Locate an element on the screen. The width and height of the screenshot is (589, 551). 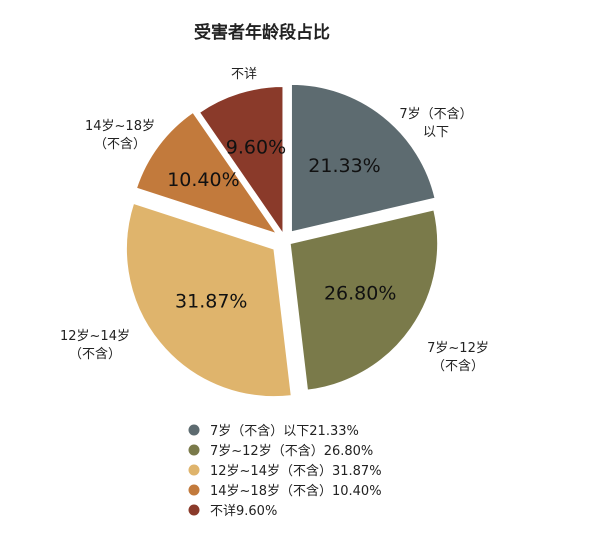
slice-outer-label: 7岁（不含） is located at coordinates (435, 114).